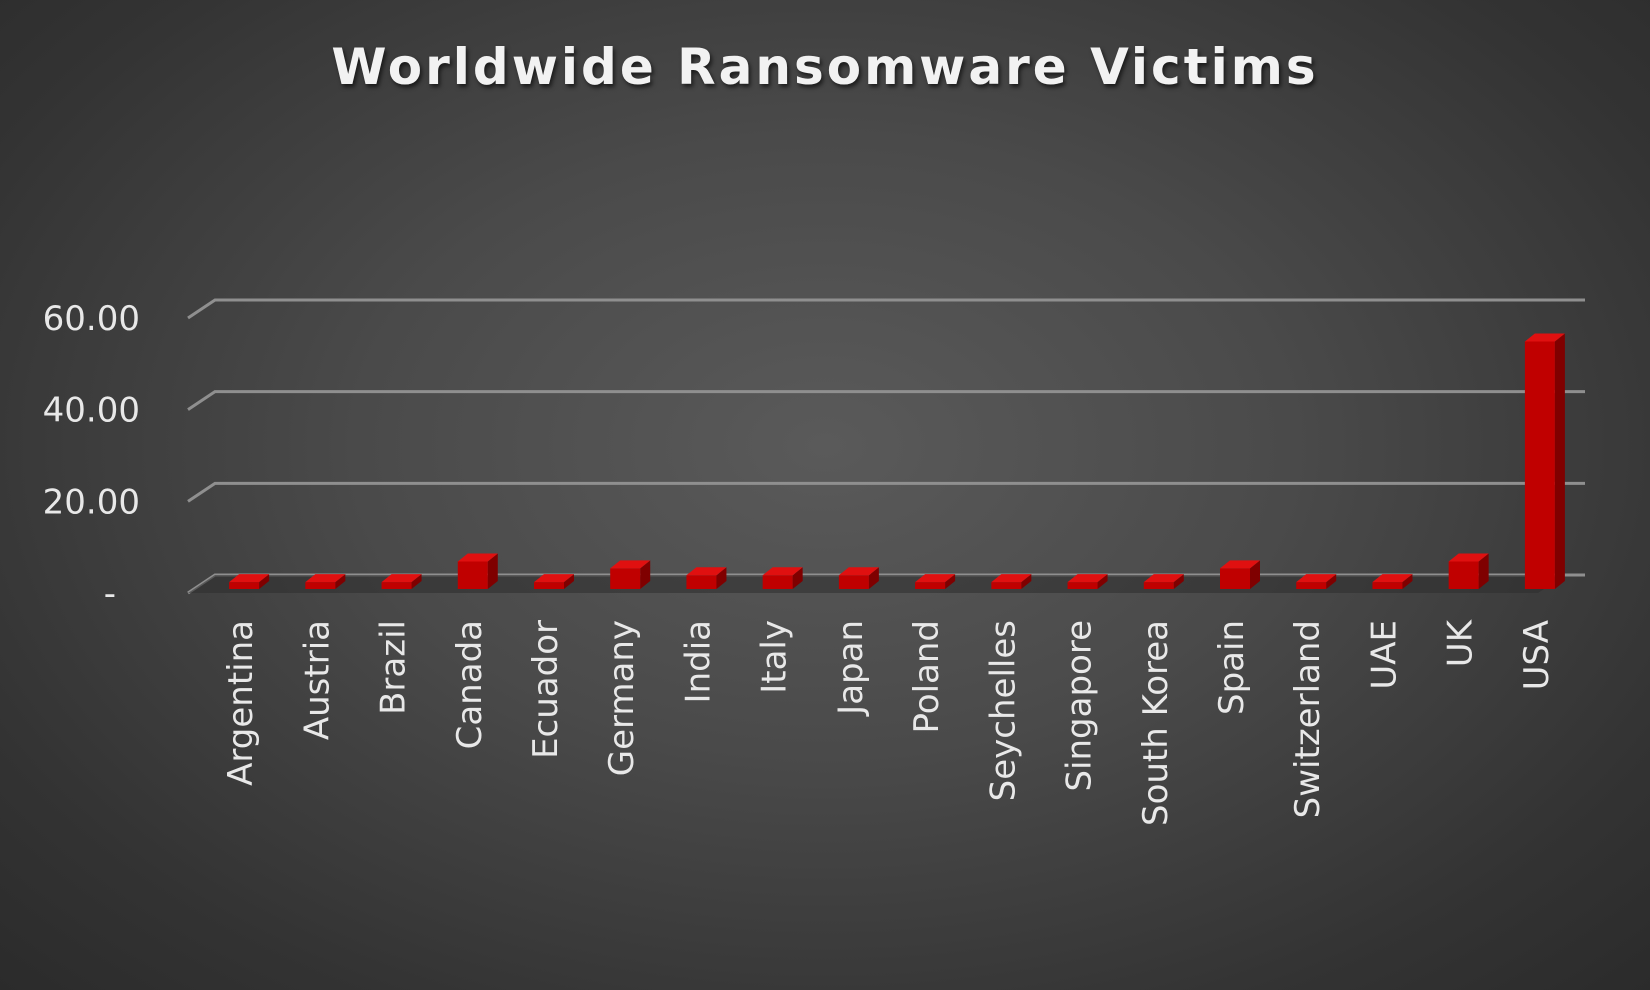 Image resolution: width=1650 pixels, height=990 pixels. What do you see at coordinates (1308, 719) in the screenshot?
I see `x-tick-label: Switzerland` at bounding box center [1308, 719].